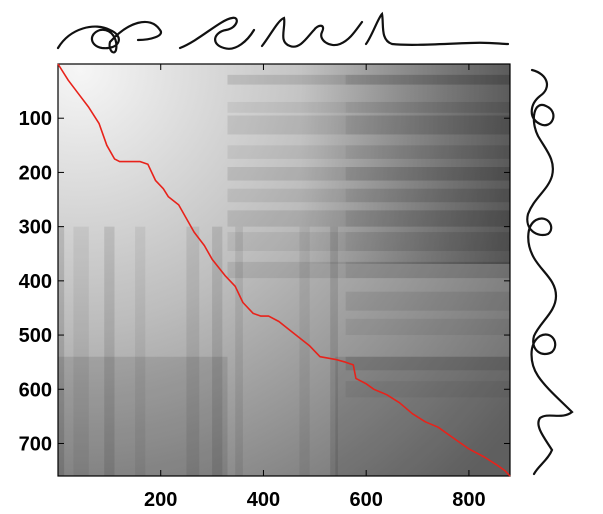  Describe the element at coordinates (35, 336) in the screenshot. I see `y-tick-label: 500` at that location.